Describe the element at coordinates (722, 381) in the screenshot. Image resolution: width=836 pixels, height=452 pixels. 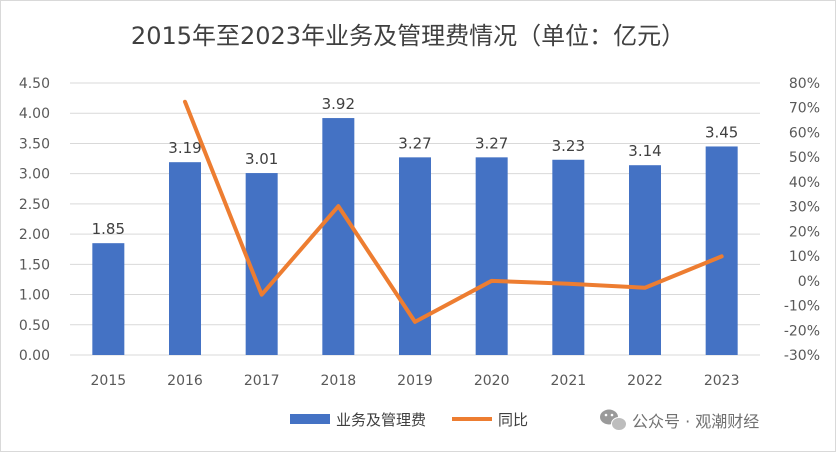
I see `x-tick-label: 2023` at that location.